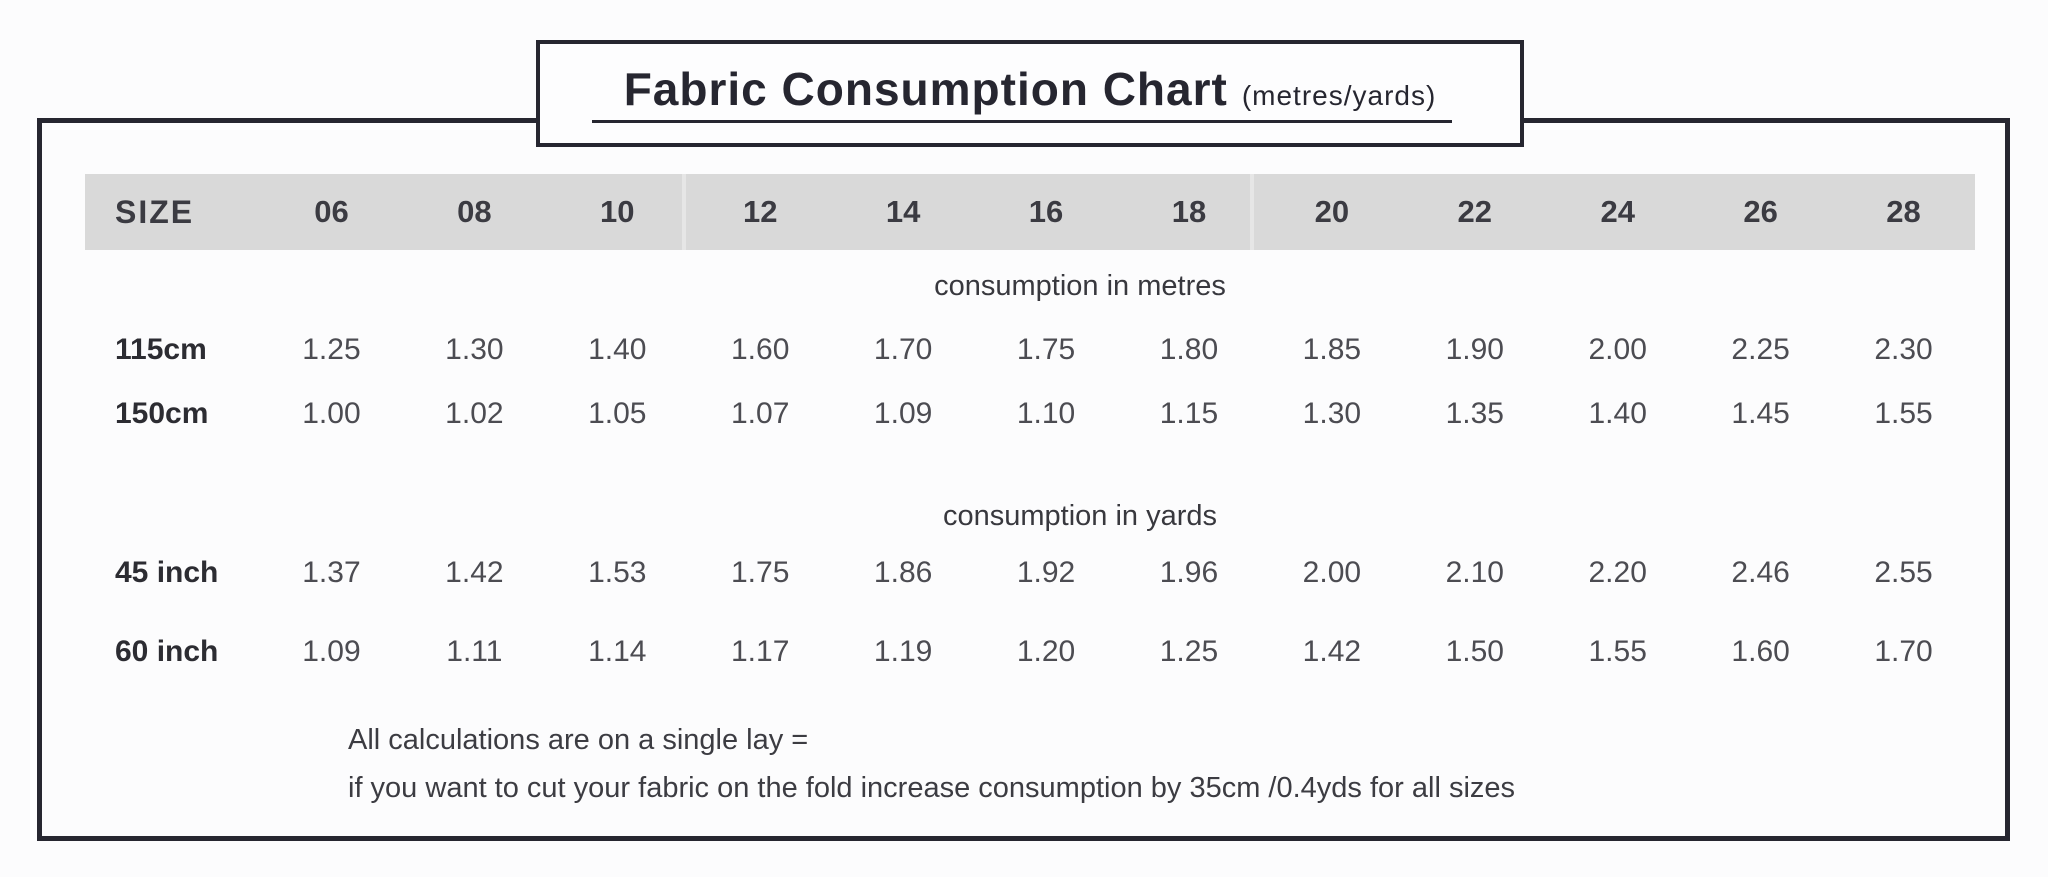 The height and width of the screenshot is (877, 2048). What do you see at coordinates (903, 572) in the screenshot?
I see `value-cell: 1.86` at bounding box center [903, 572].